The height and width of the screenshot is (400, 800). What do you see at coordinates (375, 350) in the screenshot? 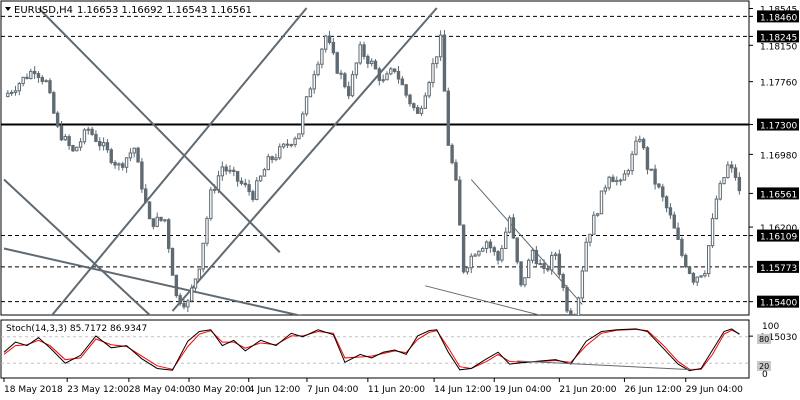
I see `stochastic-plot-area` at bounding box center [375, 350].